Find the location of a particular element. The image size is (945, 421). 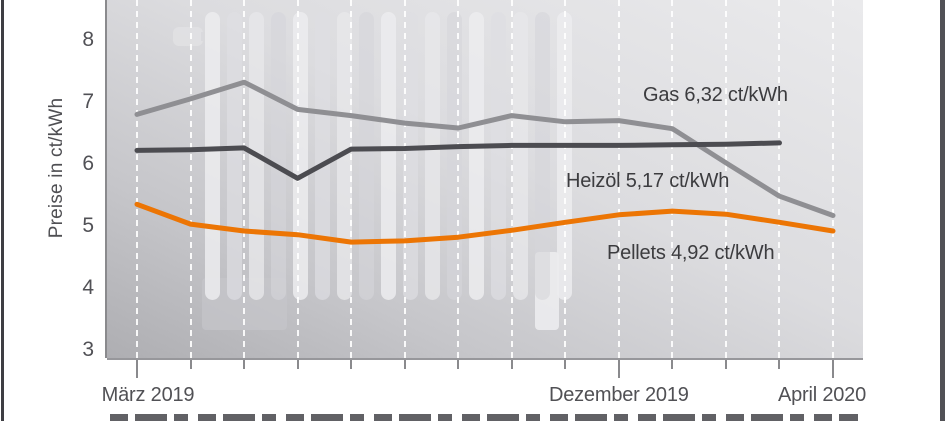

y-axis-label-7: 7 is located at coordinates (88, 101).